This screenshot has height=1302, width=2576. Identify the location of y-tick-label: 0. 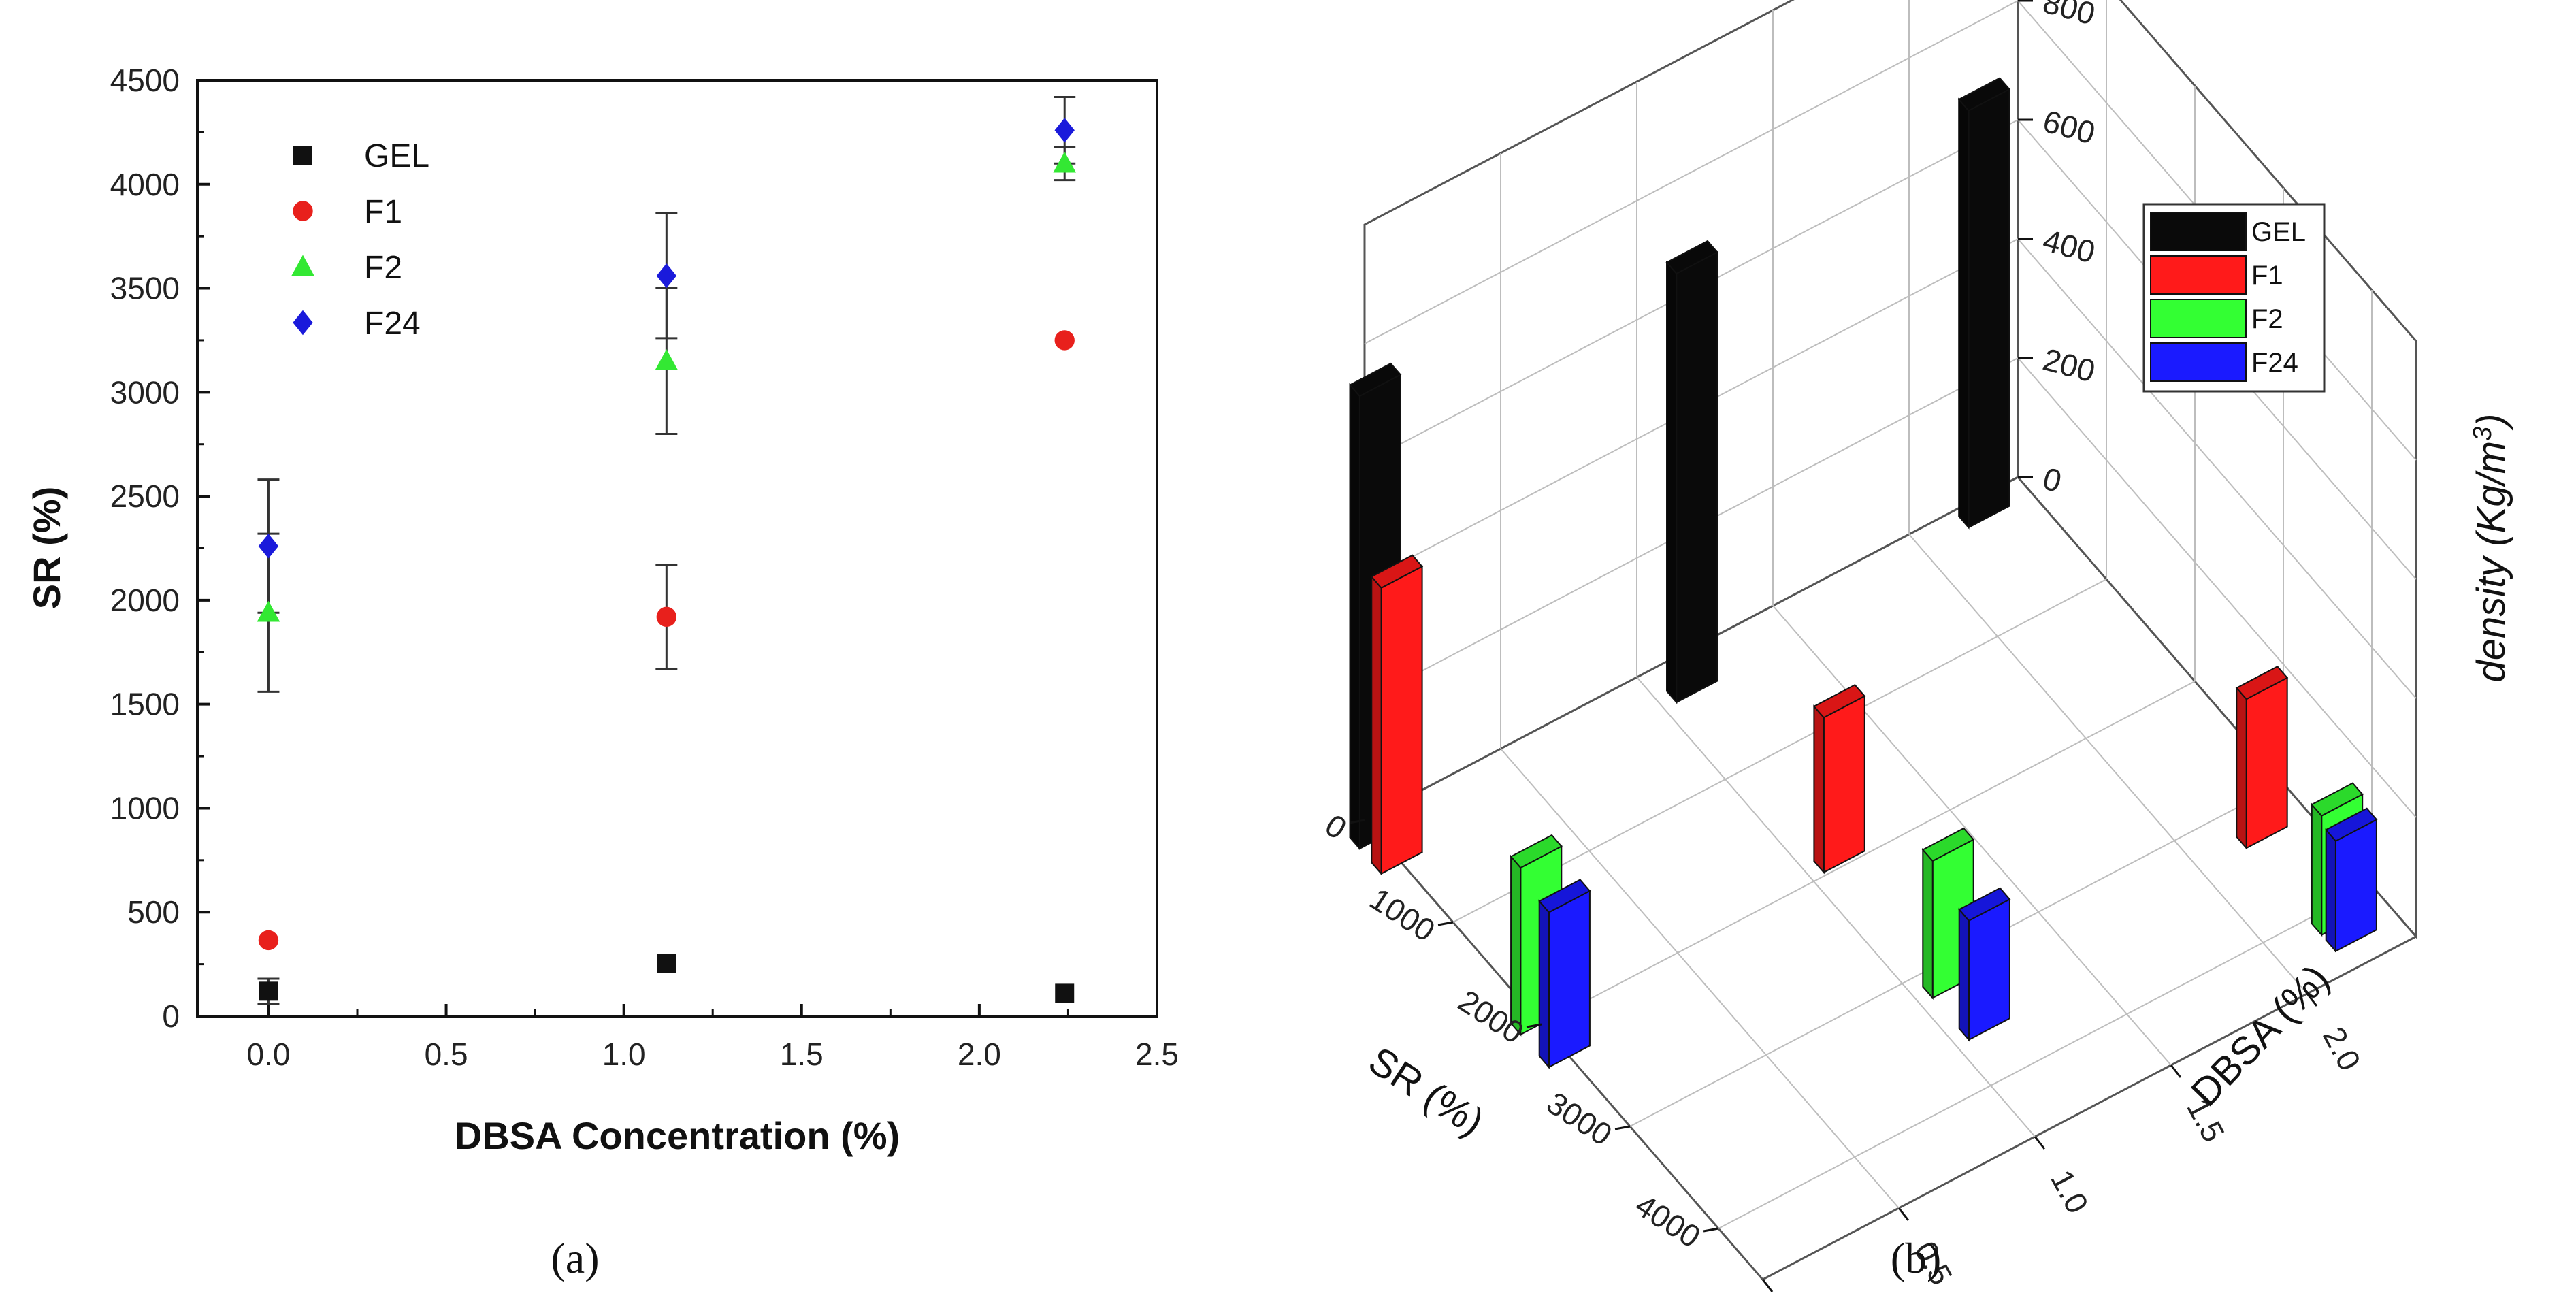
(171, 1016).